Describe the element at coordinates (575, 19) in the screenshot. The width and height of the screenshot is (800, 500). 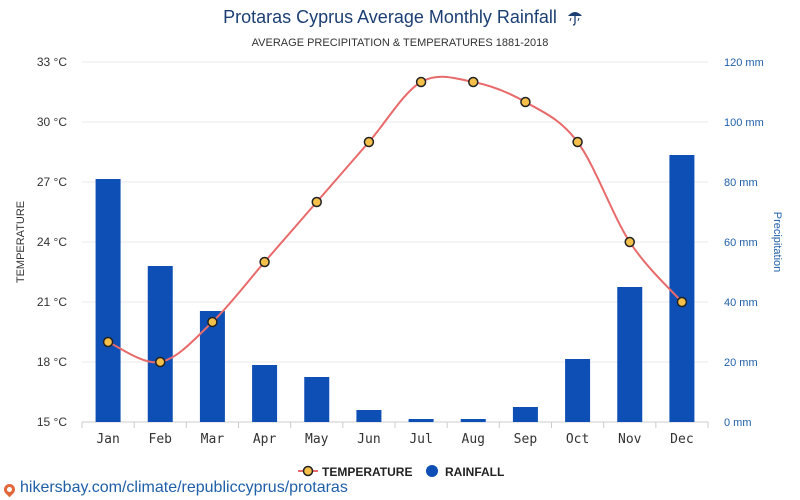
I see `umbrella-rain-icon` at that location.